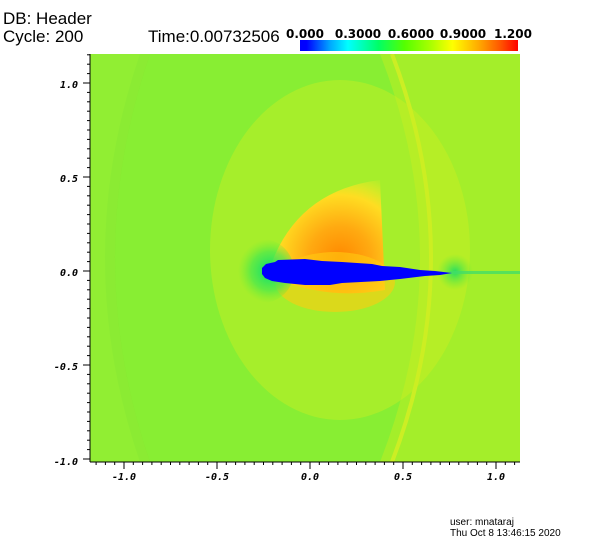 The image size is (600, 545). I want to click on colorbar-label-max: 1.200, so click(513, 34).